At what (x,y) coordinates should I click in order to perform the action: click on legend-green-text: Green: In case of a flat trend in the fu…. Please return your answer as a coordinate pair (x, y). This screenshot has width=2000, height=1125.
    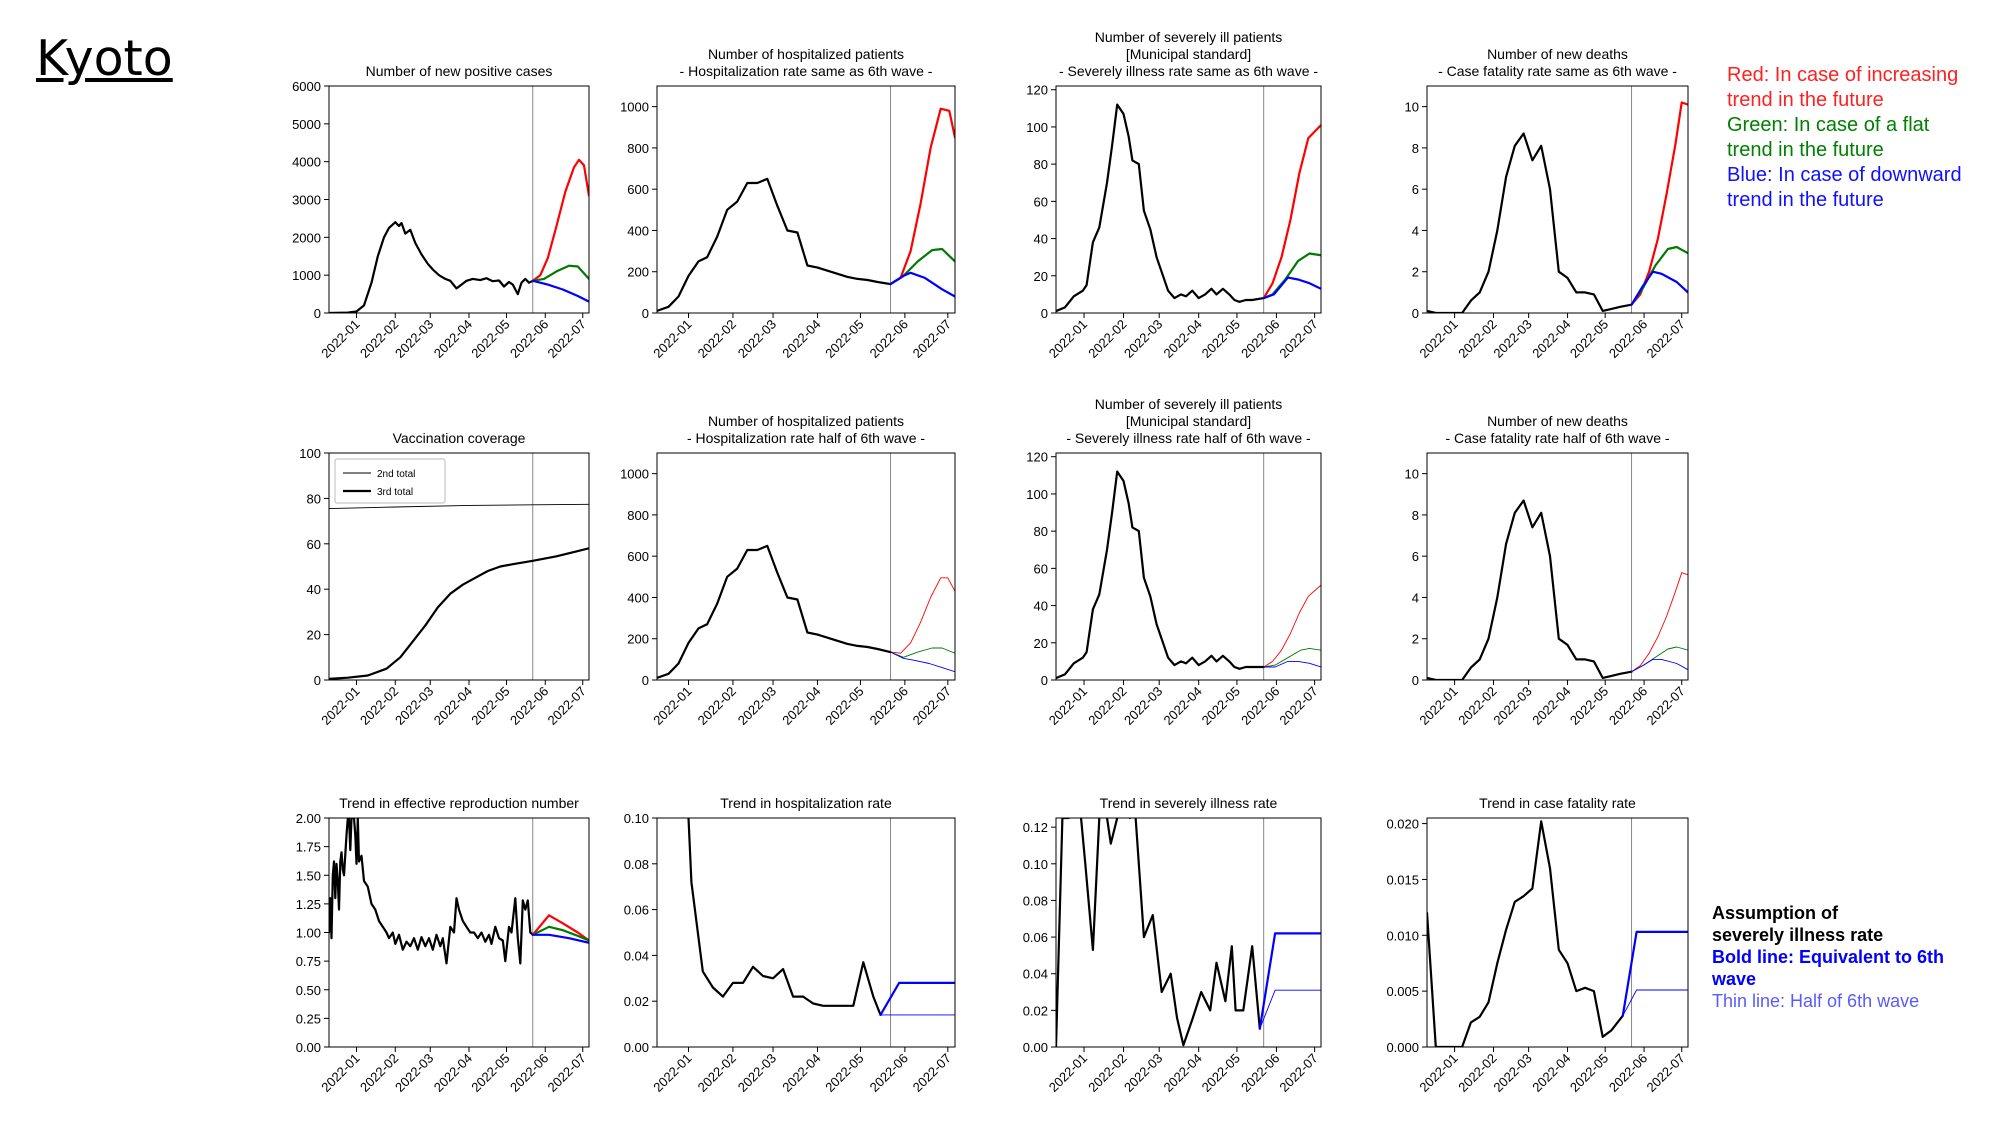
    Looking at the image, I should click on (1828, 137).